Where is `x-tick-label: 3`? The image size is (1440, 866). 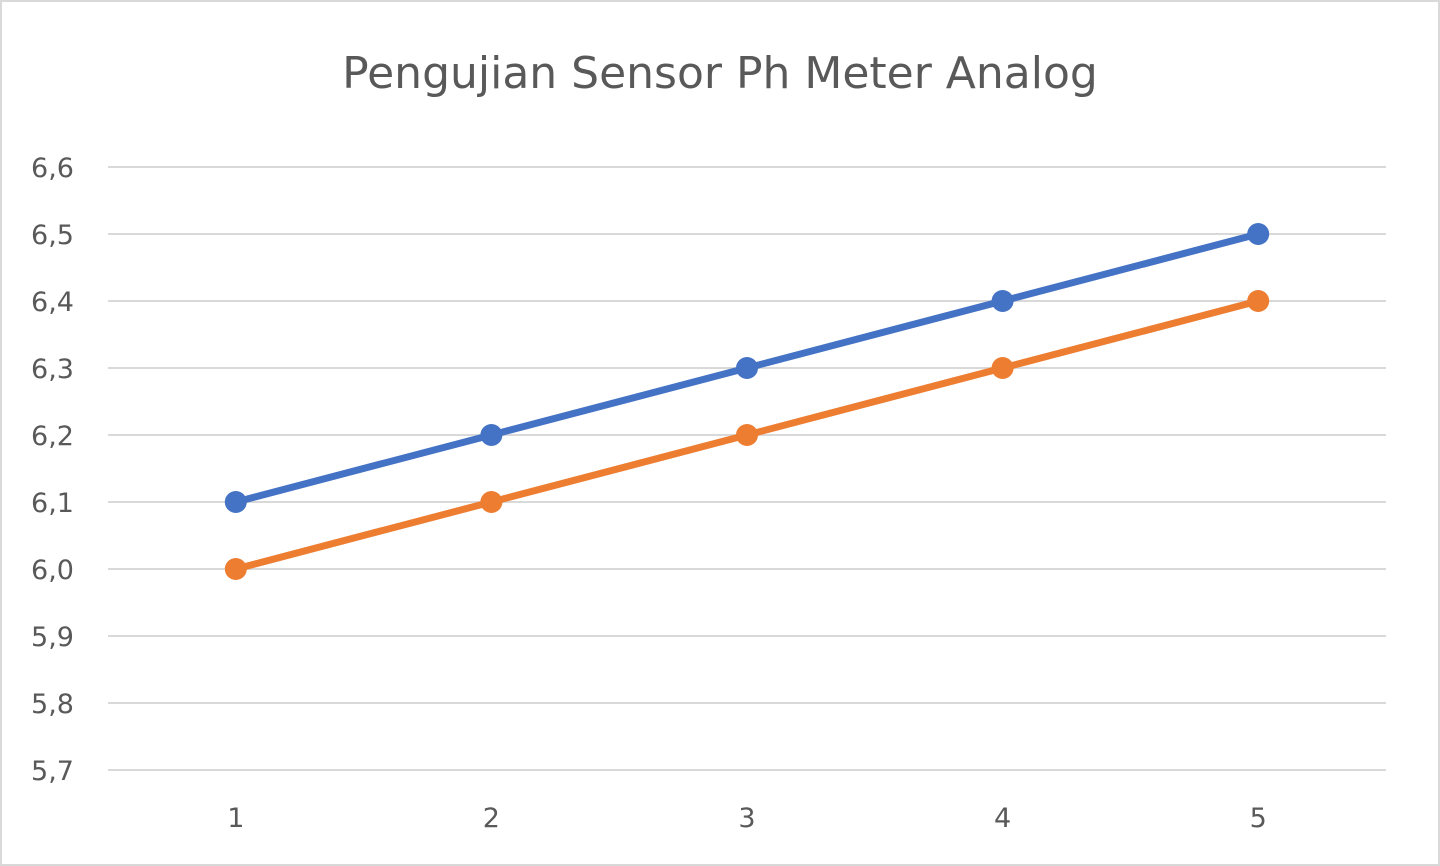
x-tick-label: 3 is located at coordinates (746, 818).